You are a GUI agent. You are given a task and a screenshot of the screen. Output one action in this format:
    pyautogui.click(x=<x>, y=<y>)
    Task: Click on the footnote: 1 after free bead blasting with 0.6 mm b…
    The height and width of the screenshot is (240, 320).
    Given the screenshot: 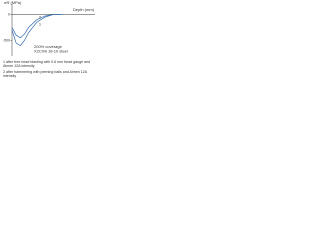 What is the action you would take?
    pyautogui.click(x=47, y=64)
    